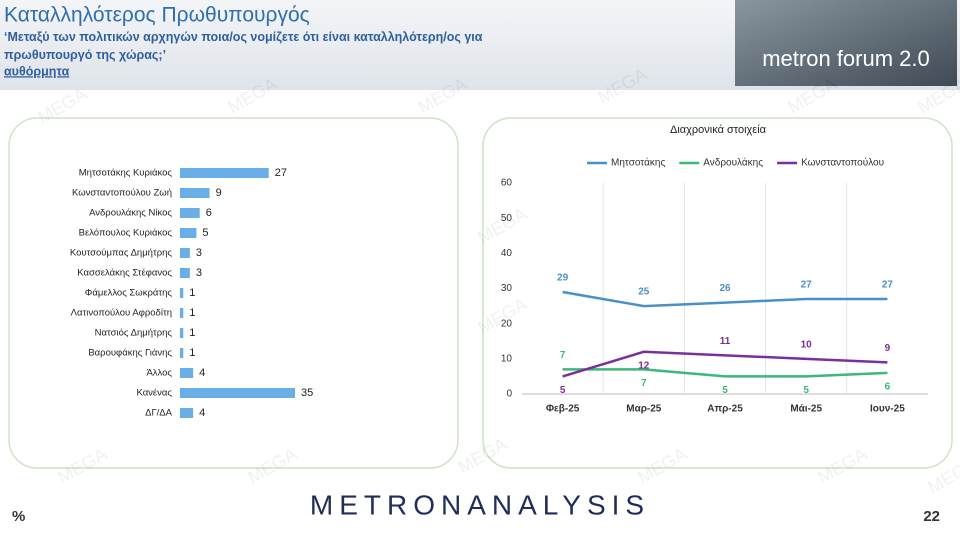  What do you see at coordinates (507, 288) in the screenshot?
I see `y-tick-label: 30` at bounding box center [507, 288].